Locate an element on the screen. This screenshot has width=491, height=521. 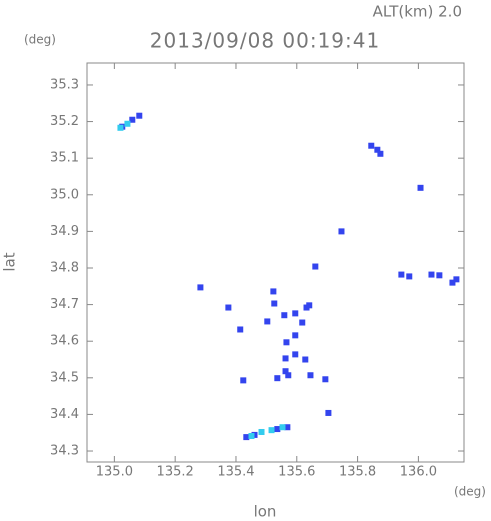
y-tick-label: 34.6 is located at coordinates (64, 341).